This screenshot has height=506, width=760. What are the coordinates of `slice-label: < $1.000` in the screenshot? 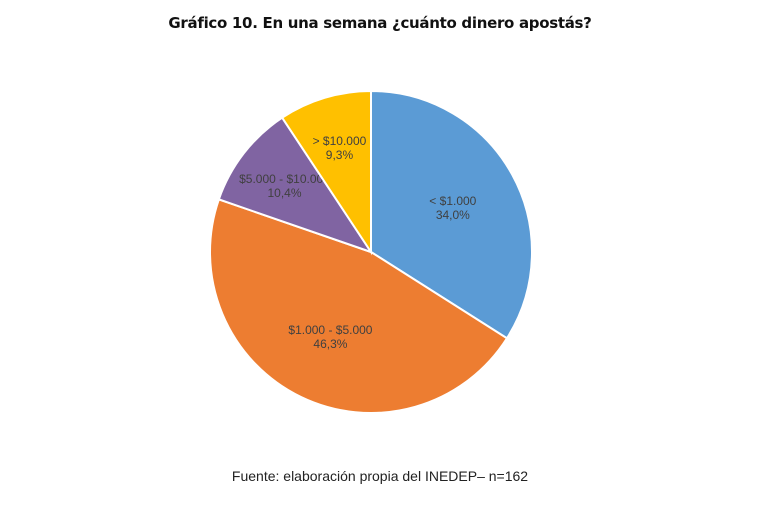 It's located at (452, 201).